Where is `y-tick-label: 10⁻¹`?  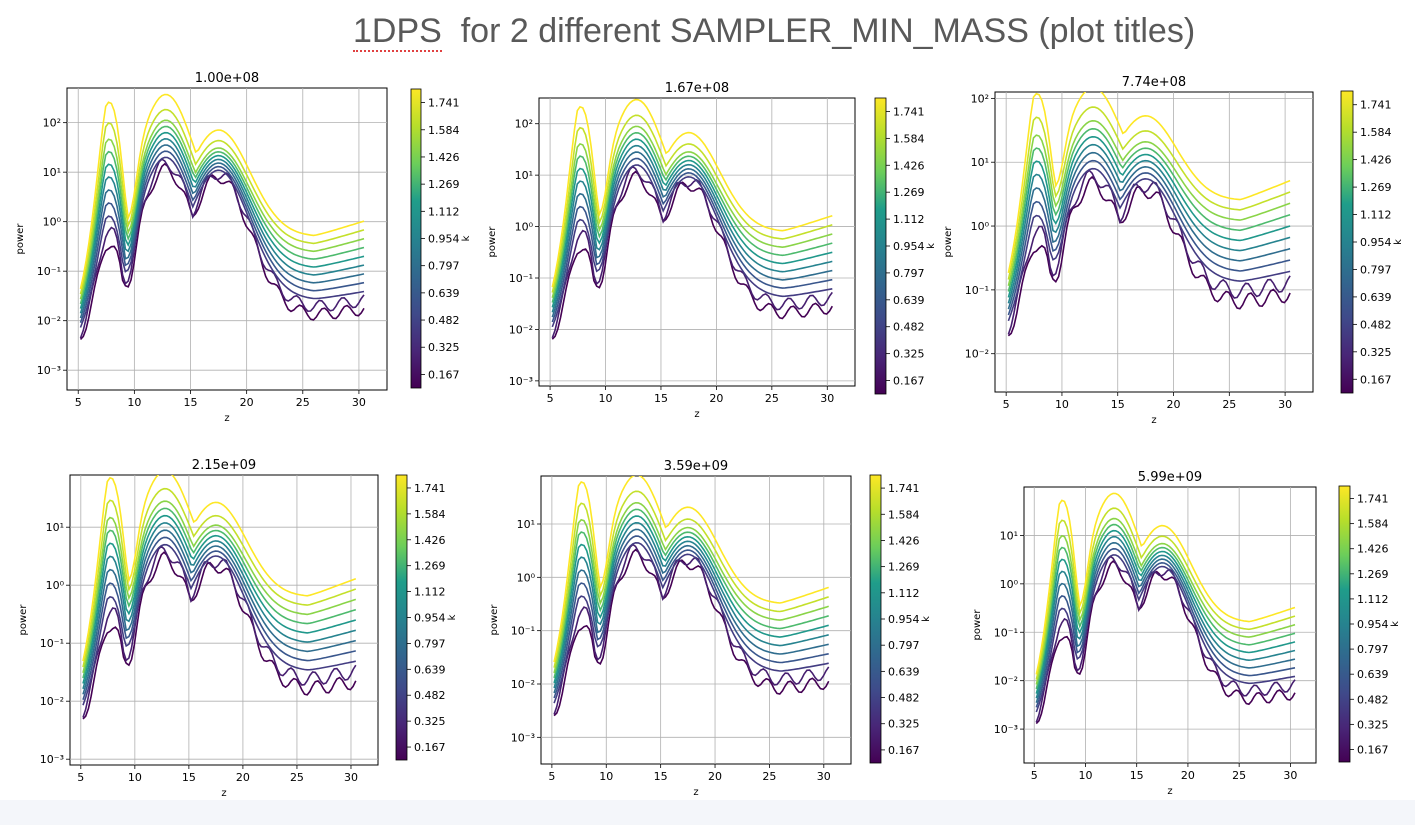
y-tick-label: 10⁻¹ is located at coordinates (521, 278).